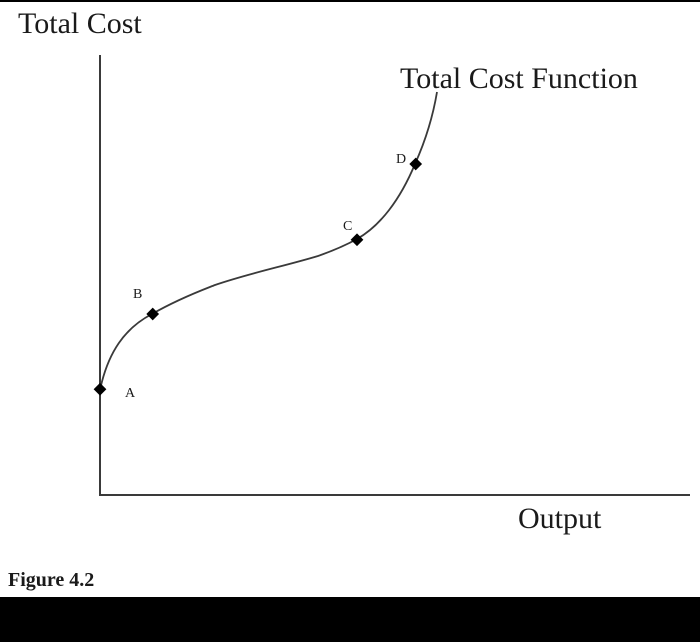 The height and width of the screenshot is (642, 700). What do you see at coordinates (137, 294) in the screenshot?
I see `point-b-label: B` at bounding box center [137, 294].